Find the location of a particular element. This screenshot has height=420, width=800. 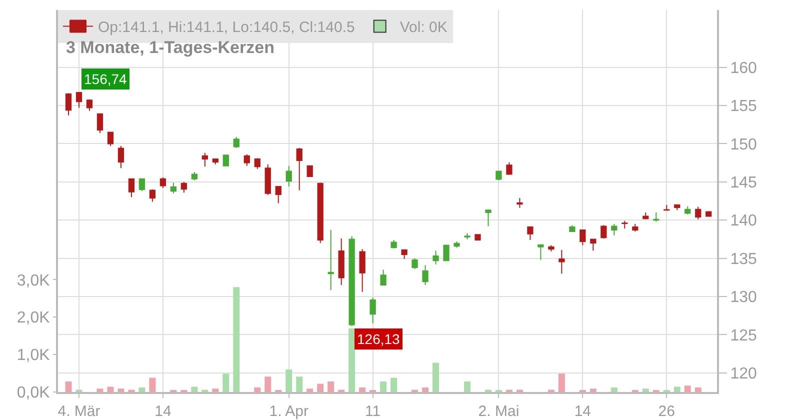

y-tick-label: 135 is located at coordinates (743, 259).